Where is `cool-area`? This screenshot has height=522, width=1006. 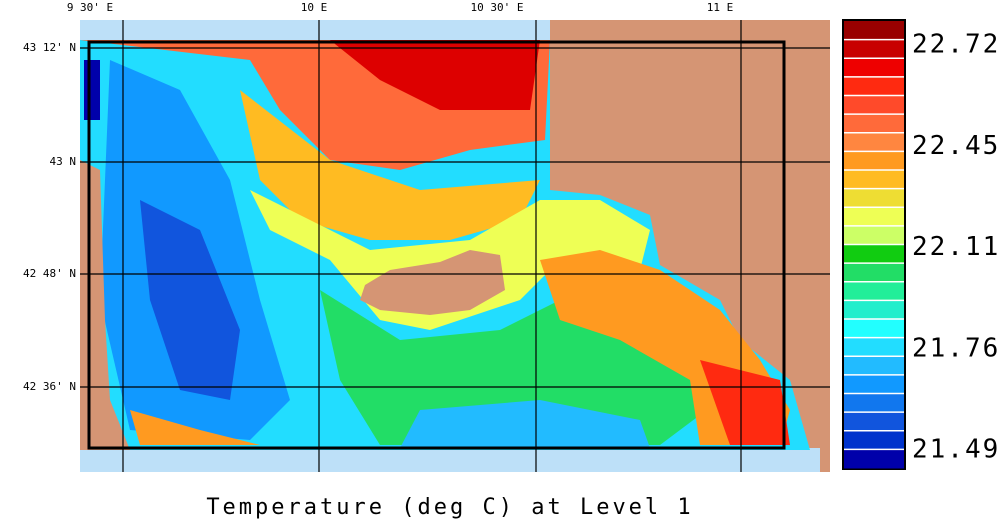 cool-area is located at coordinates (525, 424).